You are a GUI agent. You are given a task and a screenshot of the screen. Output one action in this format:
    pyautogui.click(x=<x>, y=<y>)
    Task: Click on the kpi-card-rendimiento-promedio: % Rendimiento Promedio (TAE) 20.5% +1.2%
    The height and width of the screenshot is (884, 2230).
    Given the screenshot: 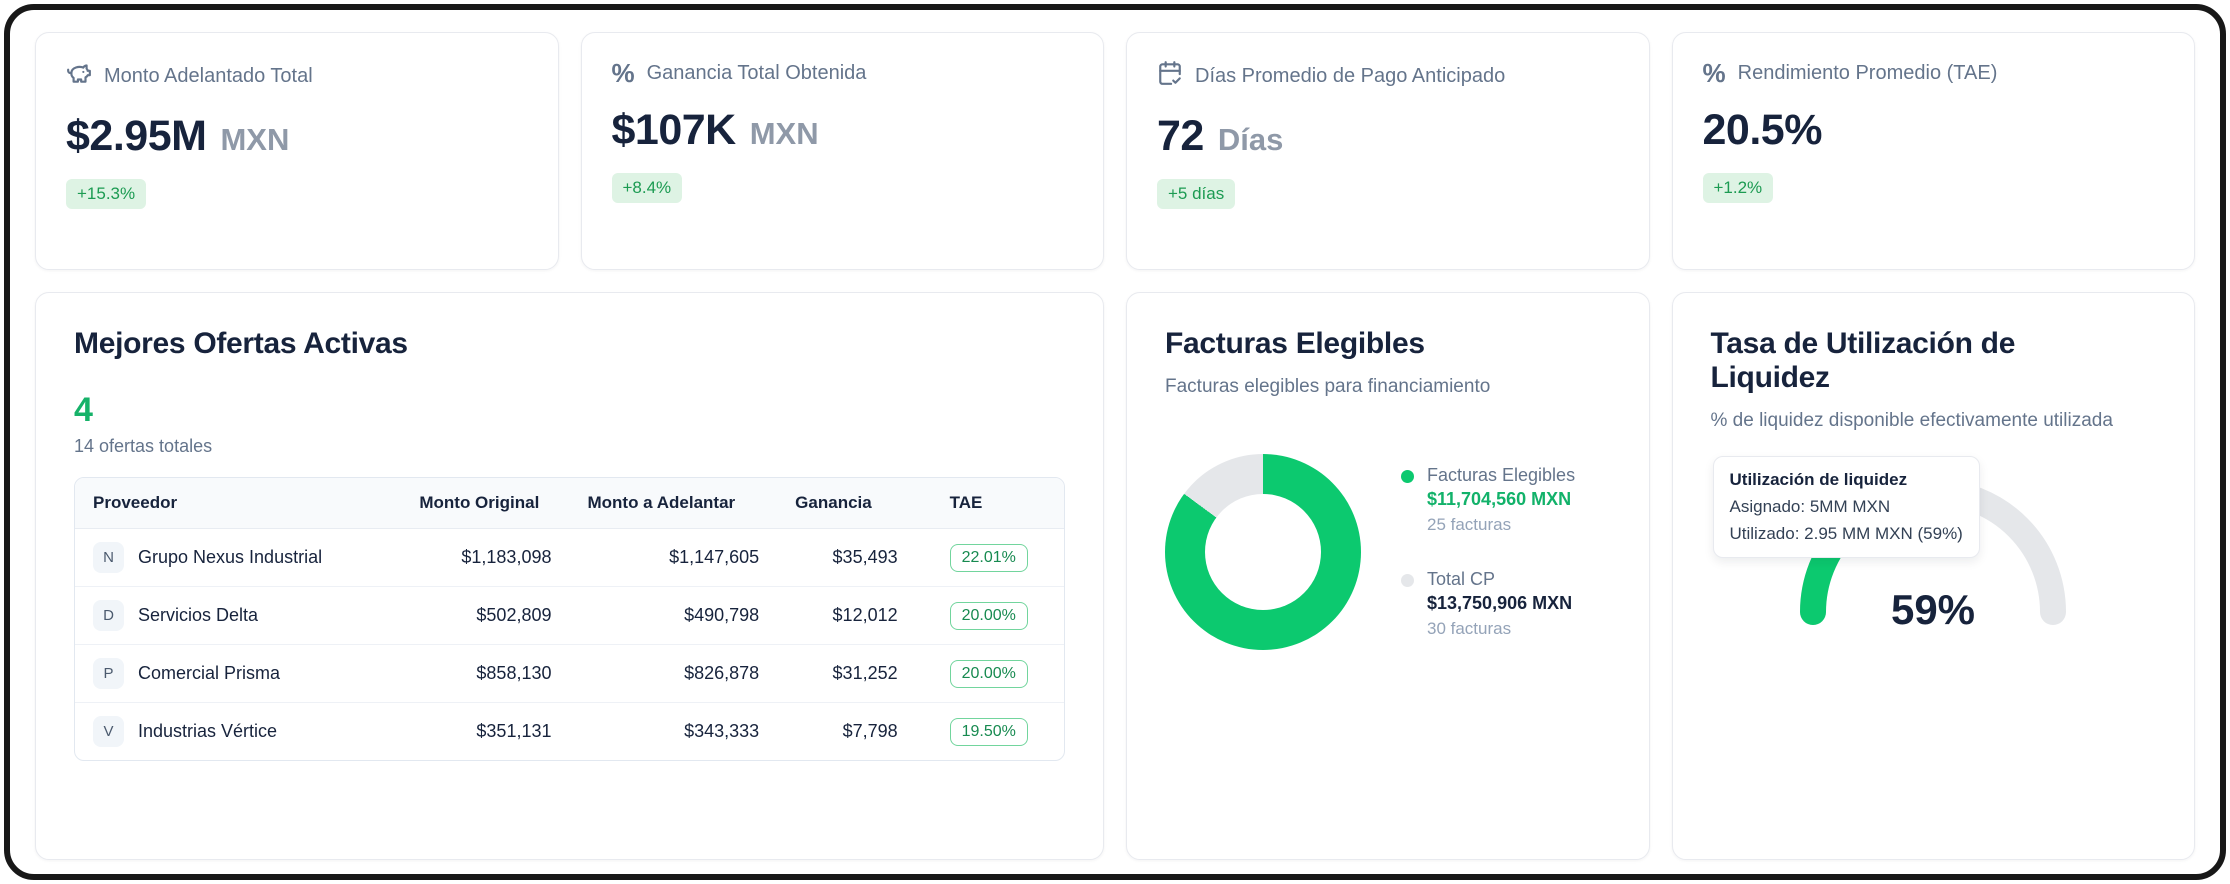 What is the action you would take?
    pyautogui.click(x=1933, y=151)
    